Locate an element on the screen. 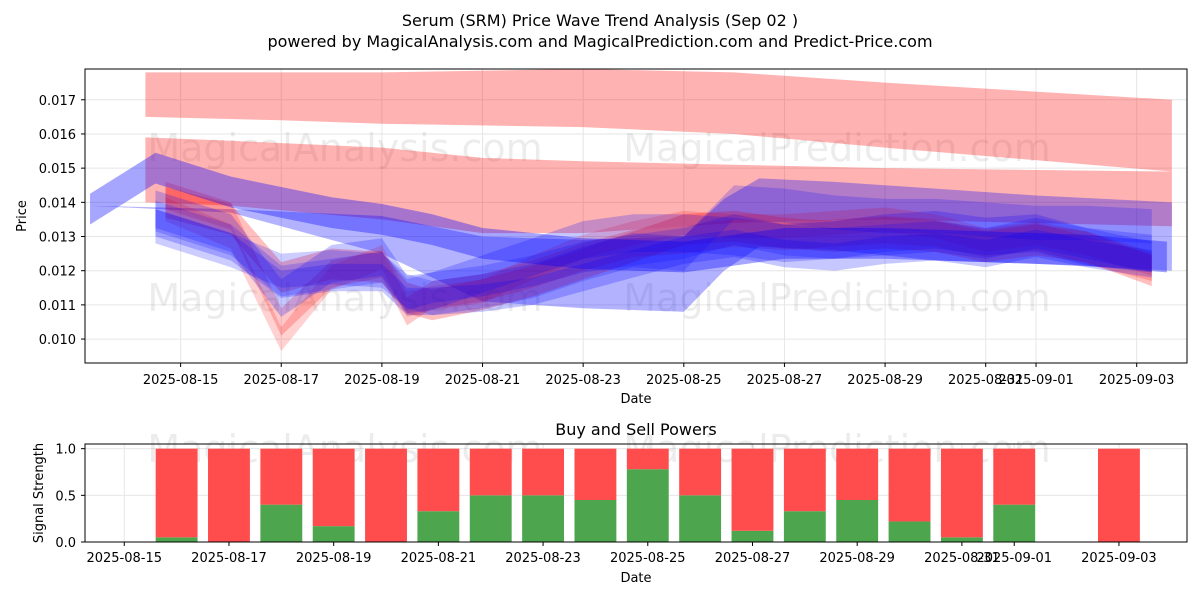 The height and width of the screenshot is (600, 1200). y-tick-label: 0.017 is located at coordinates (57, 101).